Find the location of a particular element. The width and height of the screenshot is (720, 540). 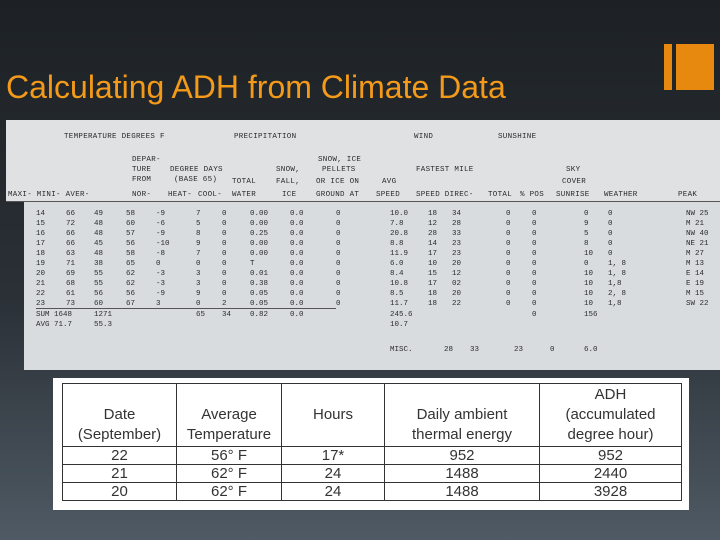

scan-header-weather: WEATHER is located at coordinates (621, 195).